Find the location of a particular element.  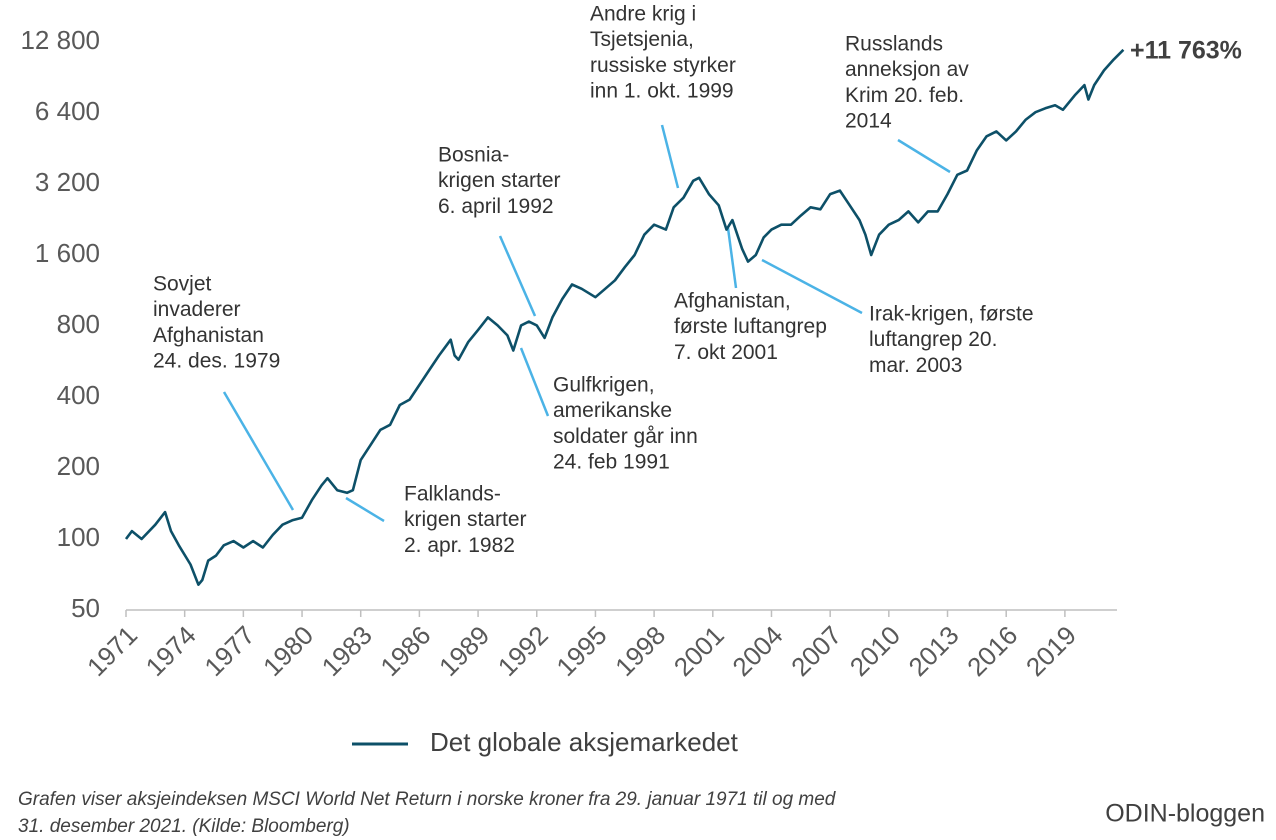

annotation: anneksjon av is located at coordinates (907, 69).